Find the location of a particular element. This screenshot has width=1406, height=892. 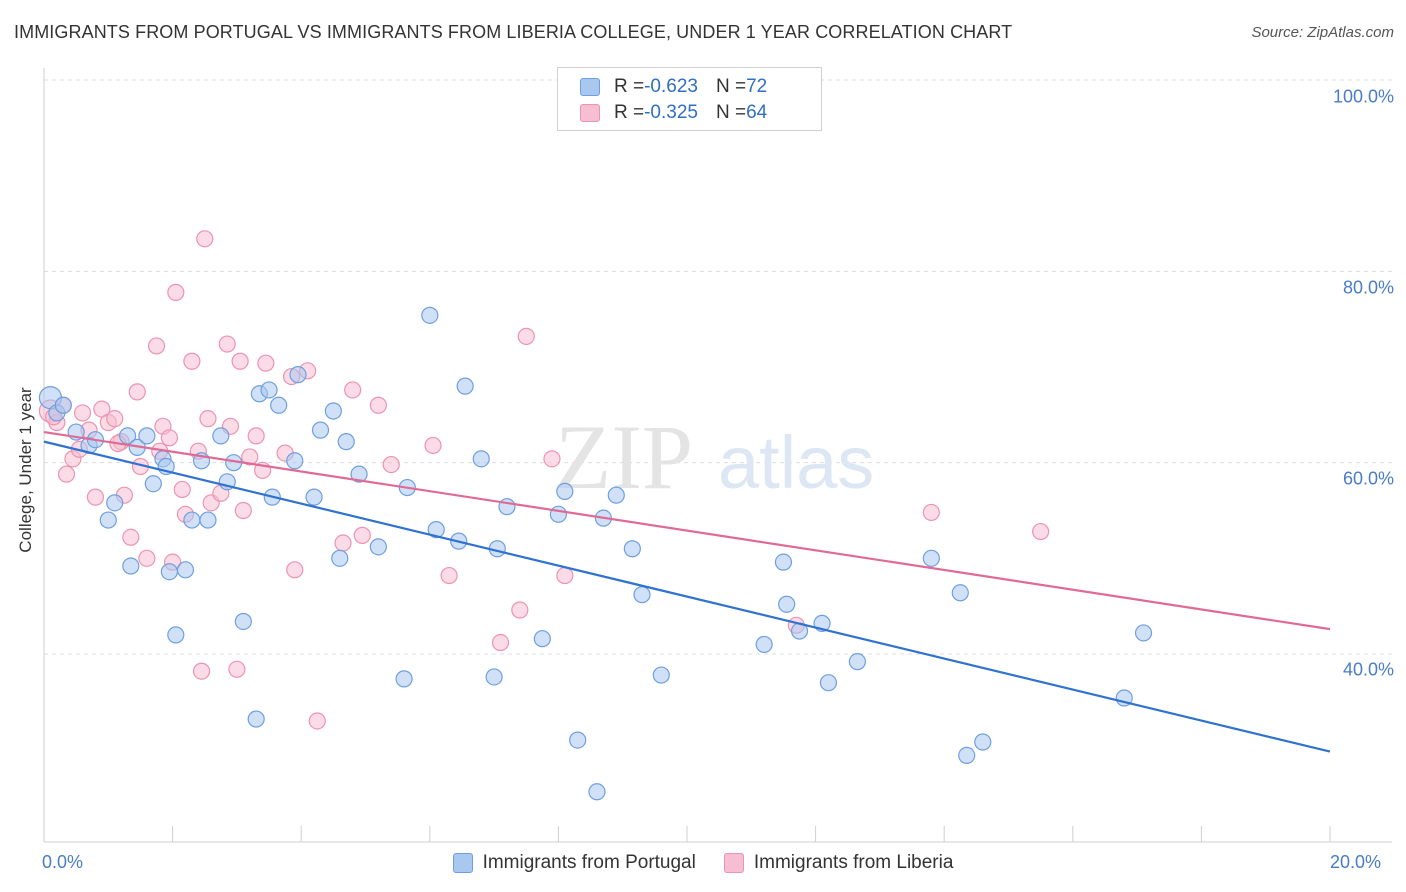

y-axis-label: College, Under 1 year is located at coordinates (25, 470).